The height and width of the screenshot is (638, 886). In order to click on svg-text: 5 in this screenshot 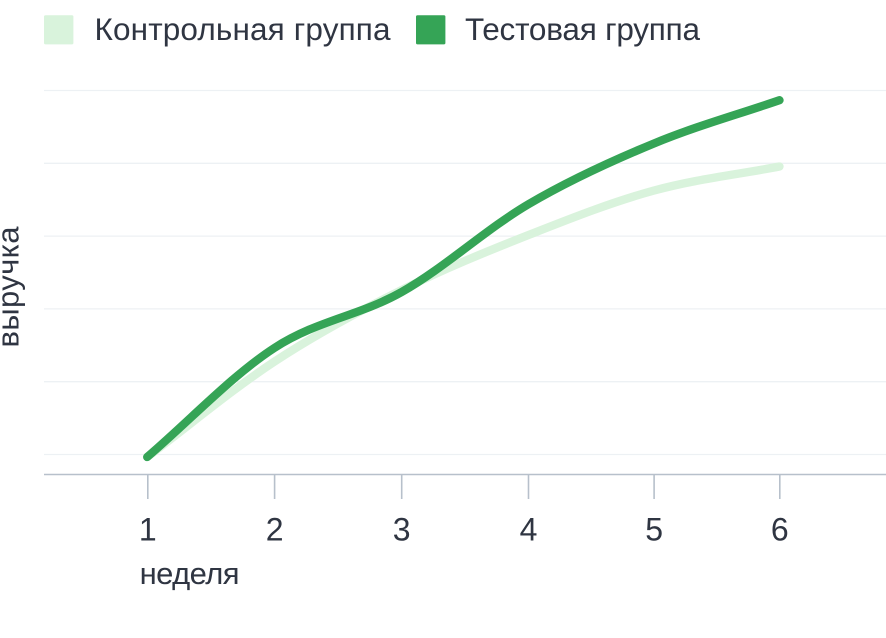, I will do `click(654, 530)`.